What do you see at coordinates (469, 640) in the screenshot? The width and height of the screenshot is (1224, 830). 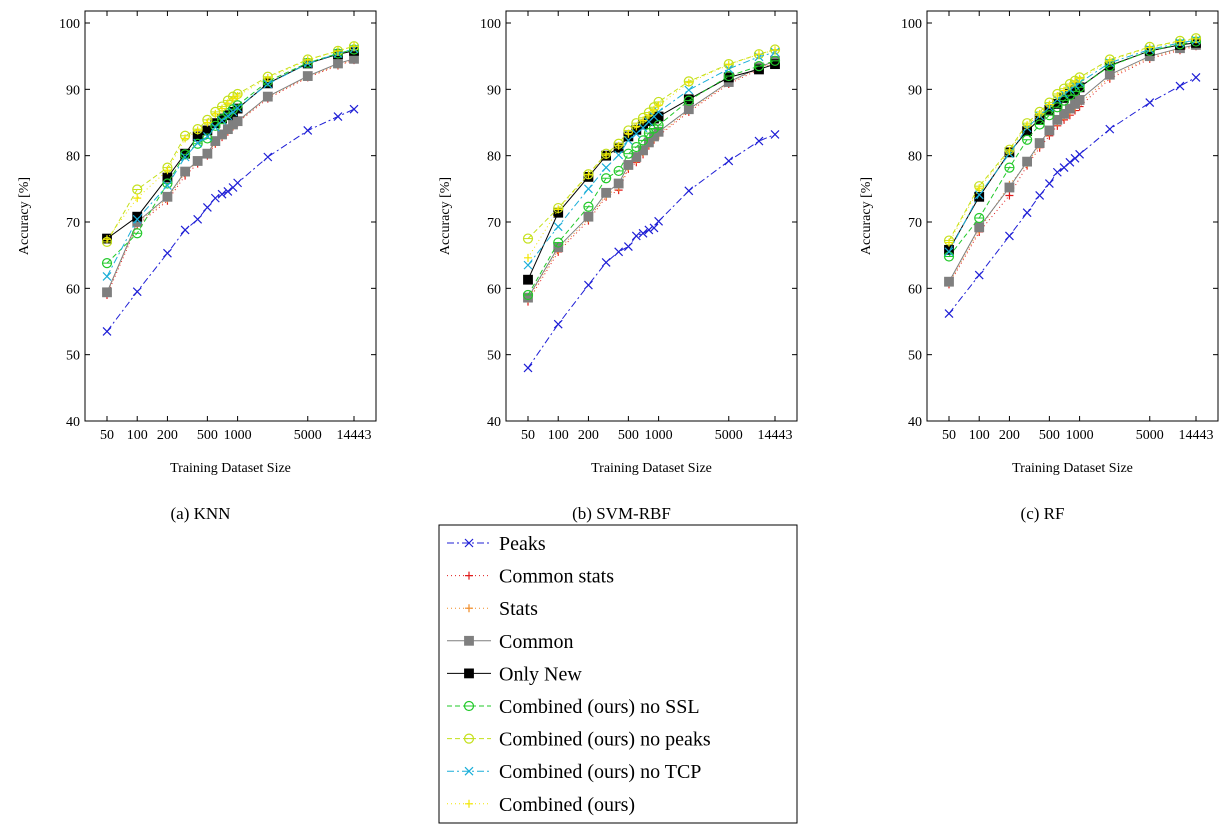 I see `legend-swatch-marker` at bounding box center [469, 640].